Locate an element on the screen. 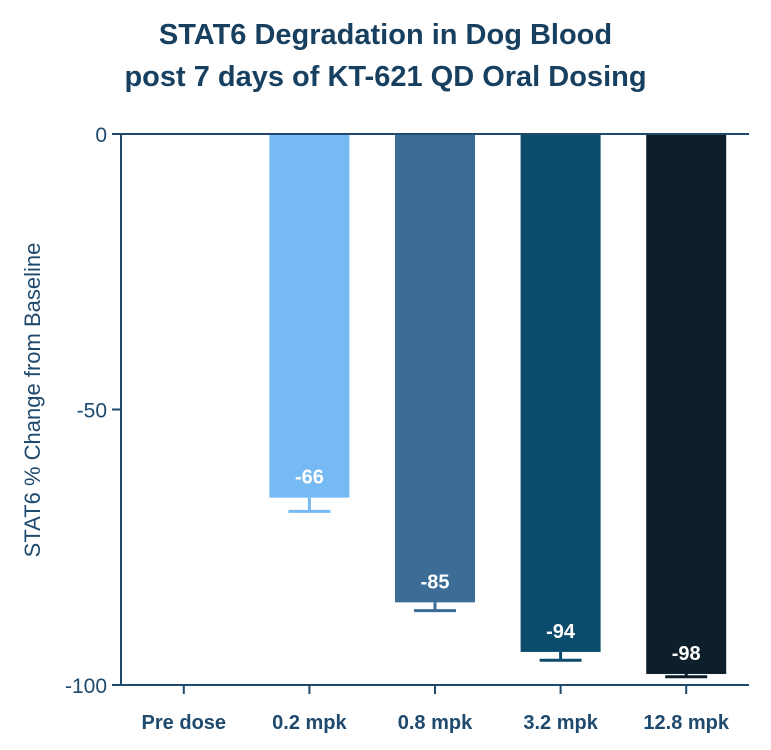  category-label-0: Pre dose is located at coordinates (184, 723).